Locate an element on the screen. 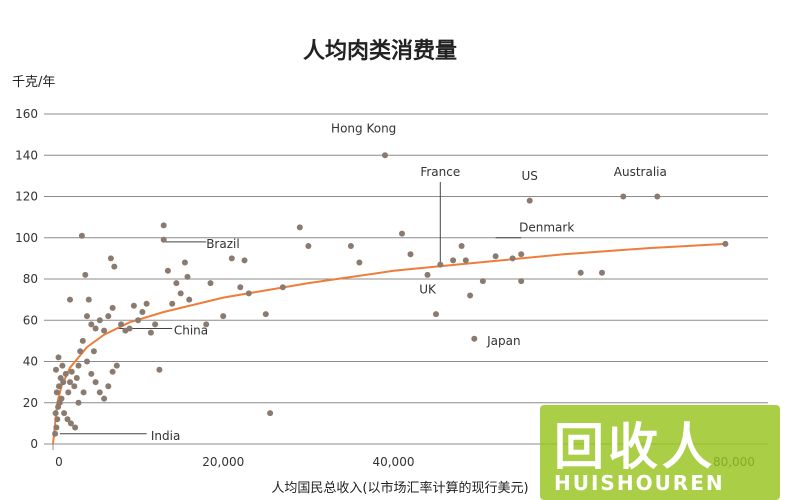  watermark-background is located at coordinates (660, 452).